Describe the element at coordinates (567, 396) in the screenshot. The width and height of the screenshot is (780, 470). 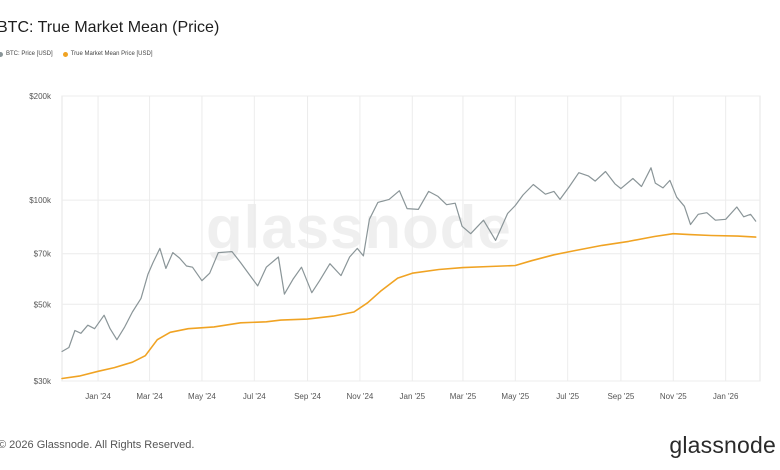
I see `x-tick-label: Jul '25` at that location.